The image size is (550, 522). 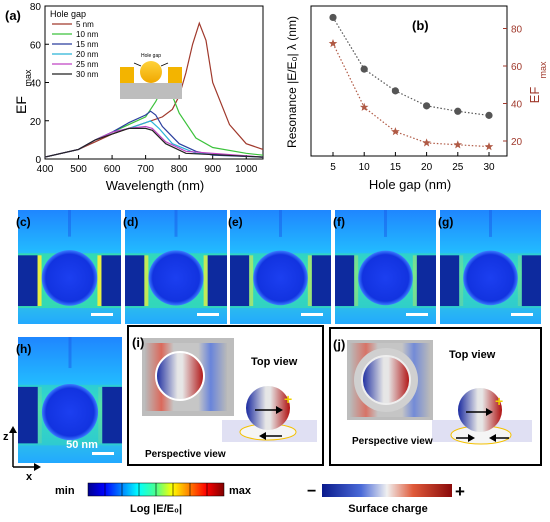 What do you see at coordinates (127, 75) in the screenshot?
I see `inset-film-left` at bounding box center [127, 75].